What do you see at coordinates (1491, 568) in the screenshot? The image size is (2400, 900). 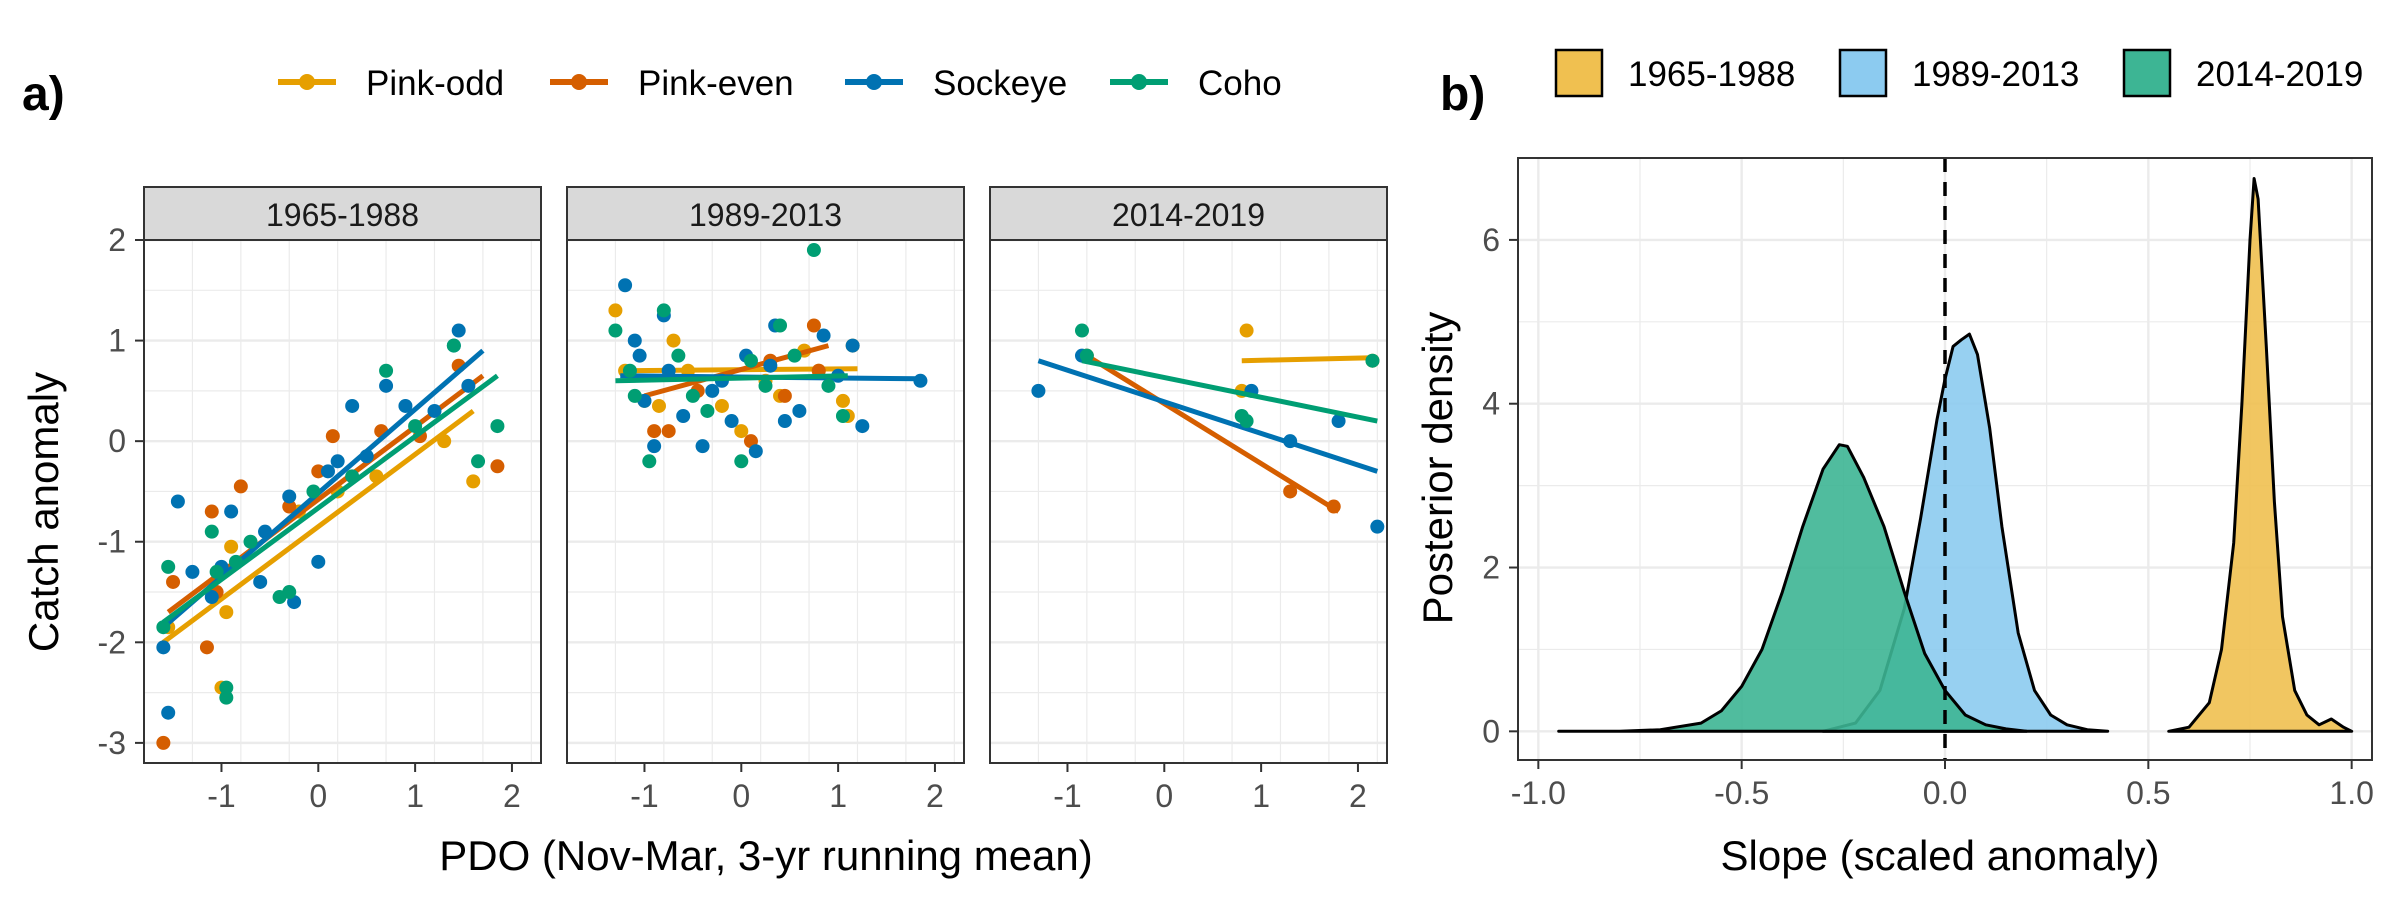 I see `panel-b-y-tick-label: 2` at bounding box center [1491, 568].